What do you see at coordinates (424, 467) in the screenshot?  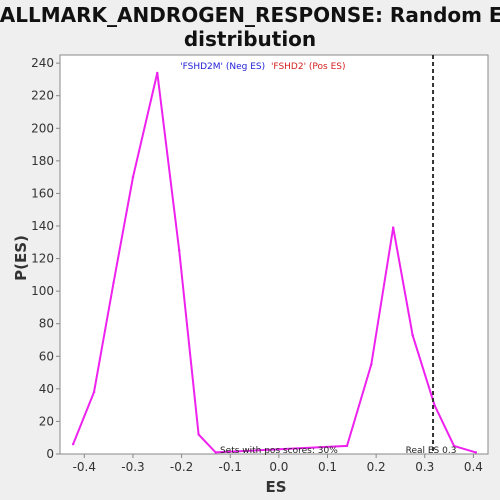 I see `x-tick-label-7: 0.3` at bounding box center [424, 467].